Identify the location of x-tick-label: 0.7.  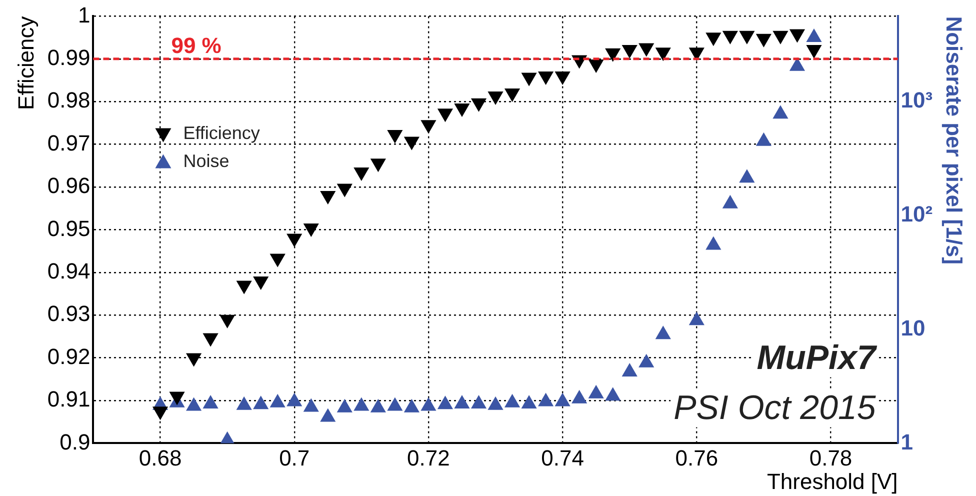
(294, 457).